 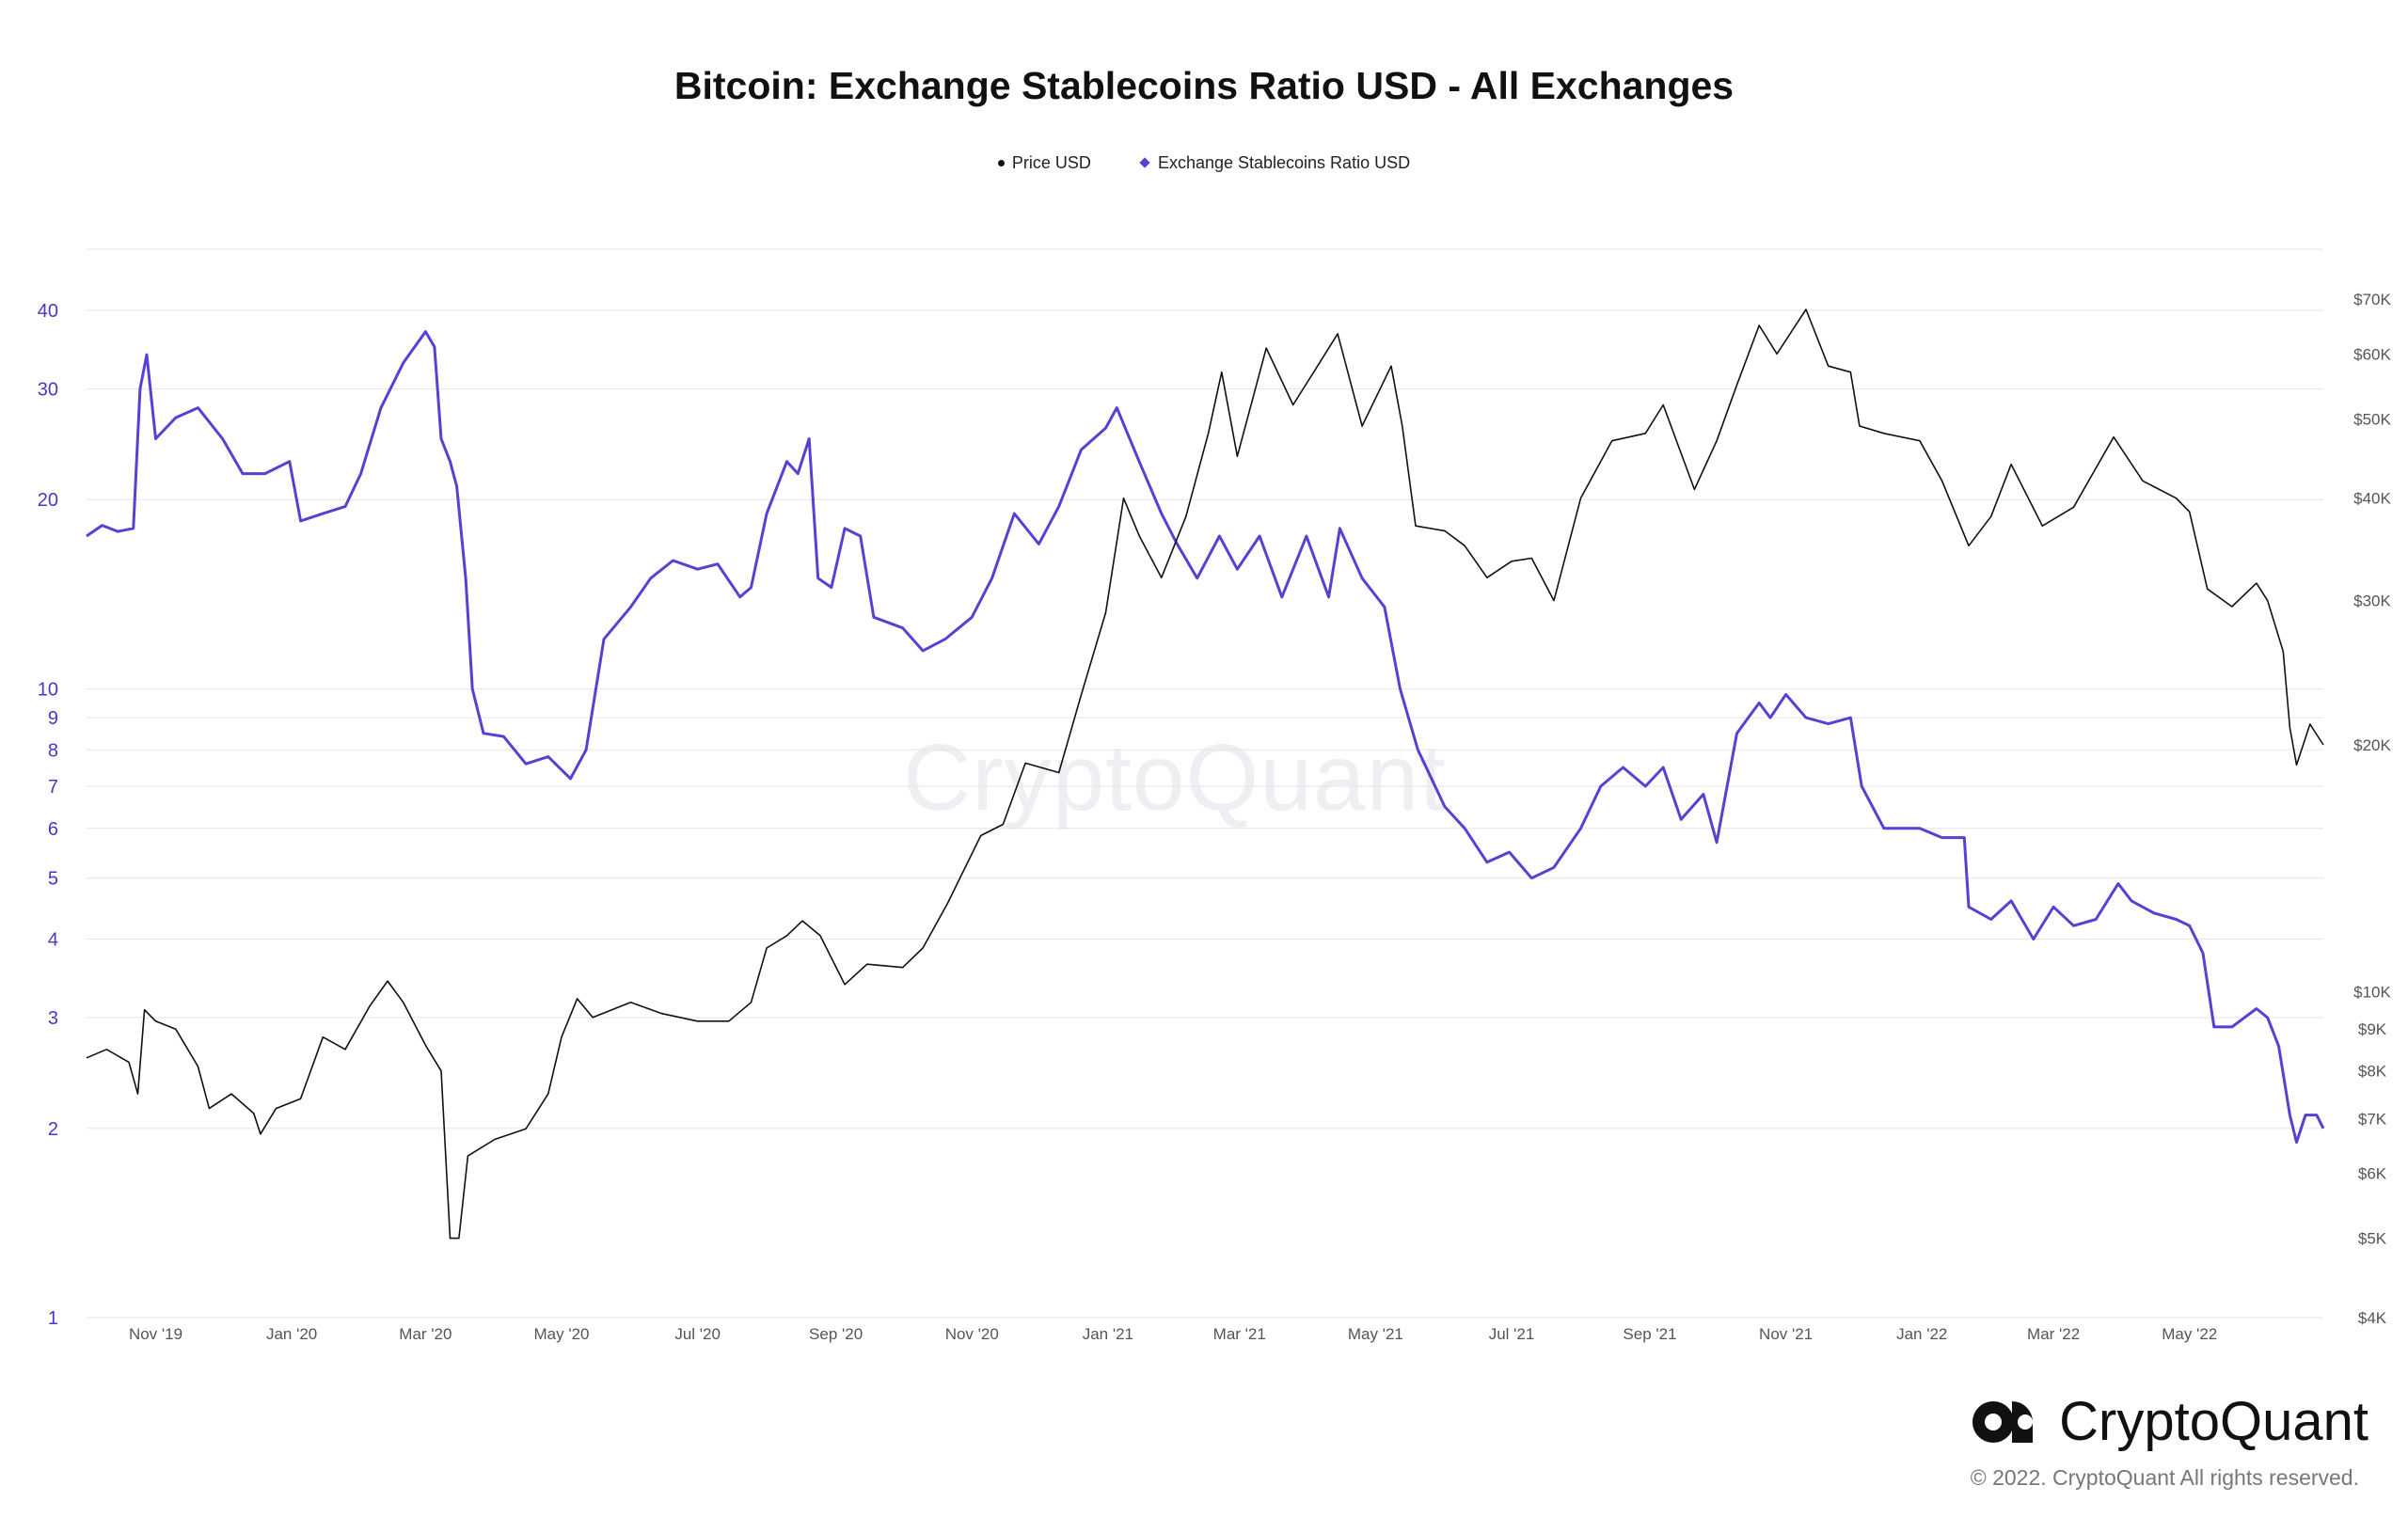 I want to click on x-tick-label: Jul '20, so click(x=698, y=1334).